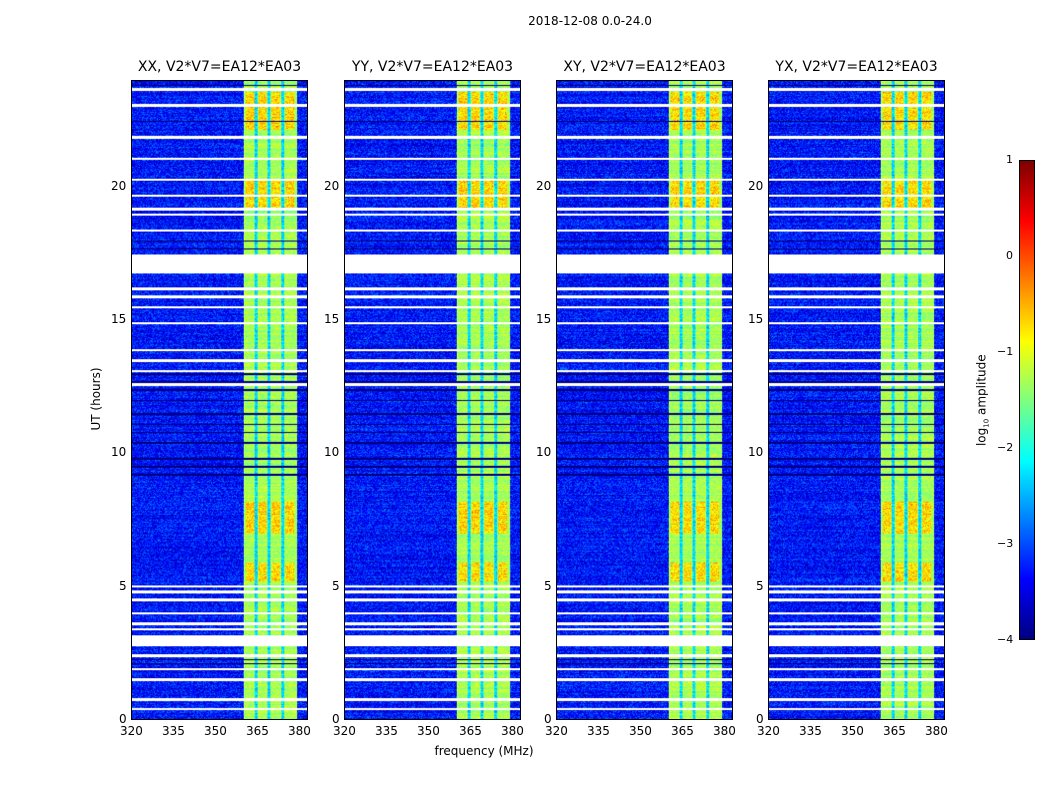 This screenshot has width=1050, height=800. I want to click on colorbar-tick-label: −3, so click(1005, 543).